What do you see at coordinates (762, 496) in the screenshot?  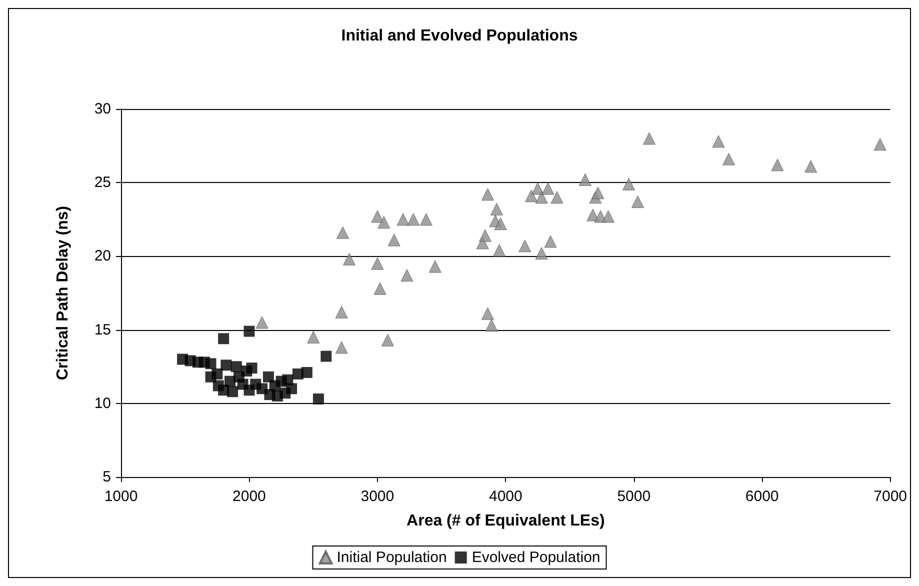 I see `x-tick-label: 6000` at bounding box center [762, 496].